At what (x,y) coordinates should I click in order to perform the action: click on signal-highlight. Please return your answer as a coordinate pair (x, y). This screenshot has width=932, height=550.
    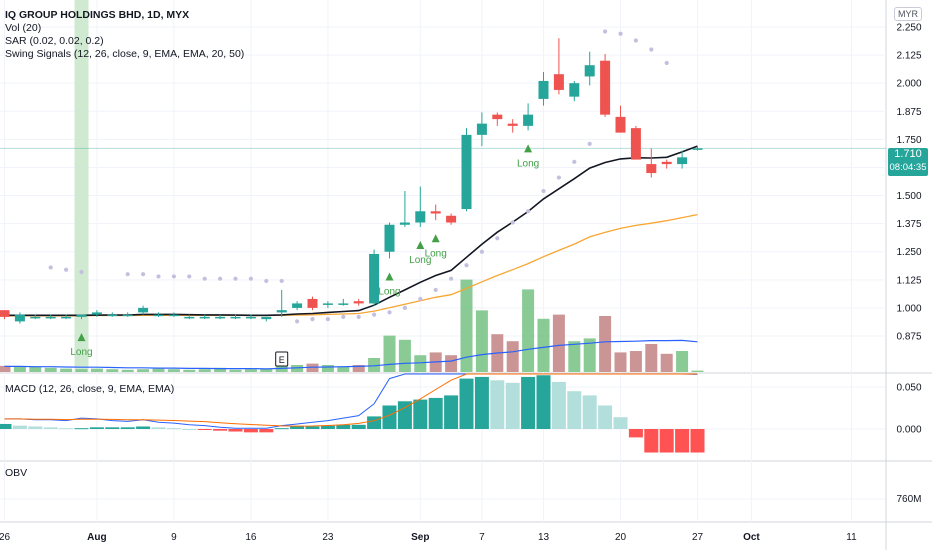
    Looking at the image, I should click on (81, 186).